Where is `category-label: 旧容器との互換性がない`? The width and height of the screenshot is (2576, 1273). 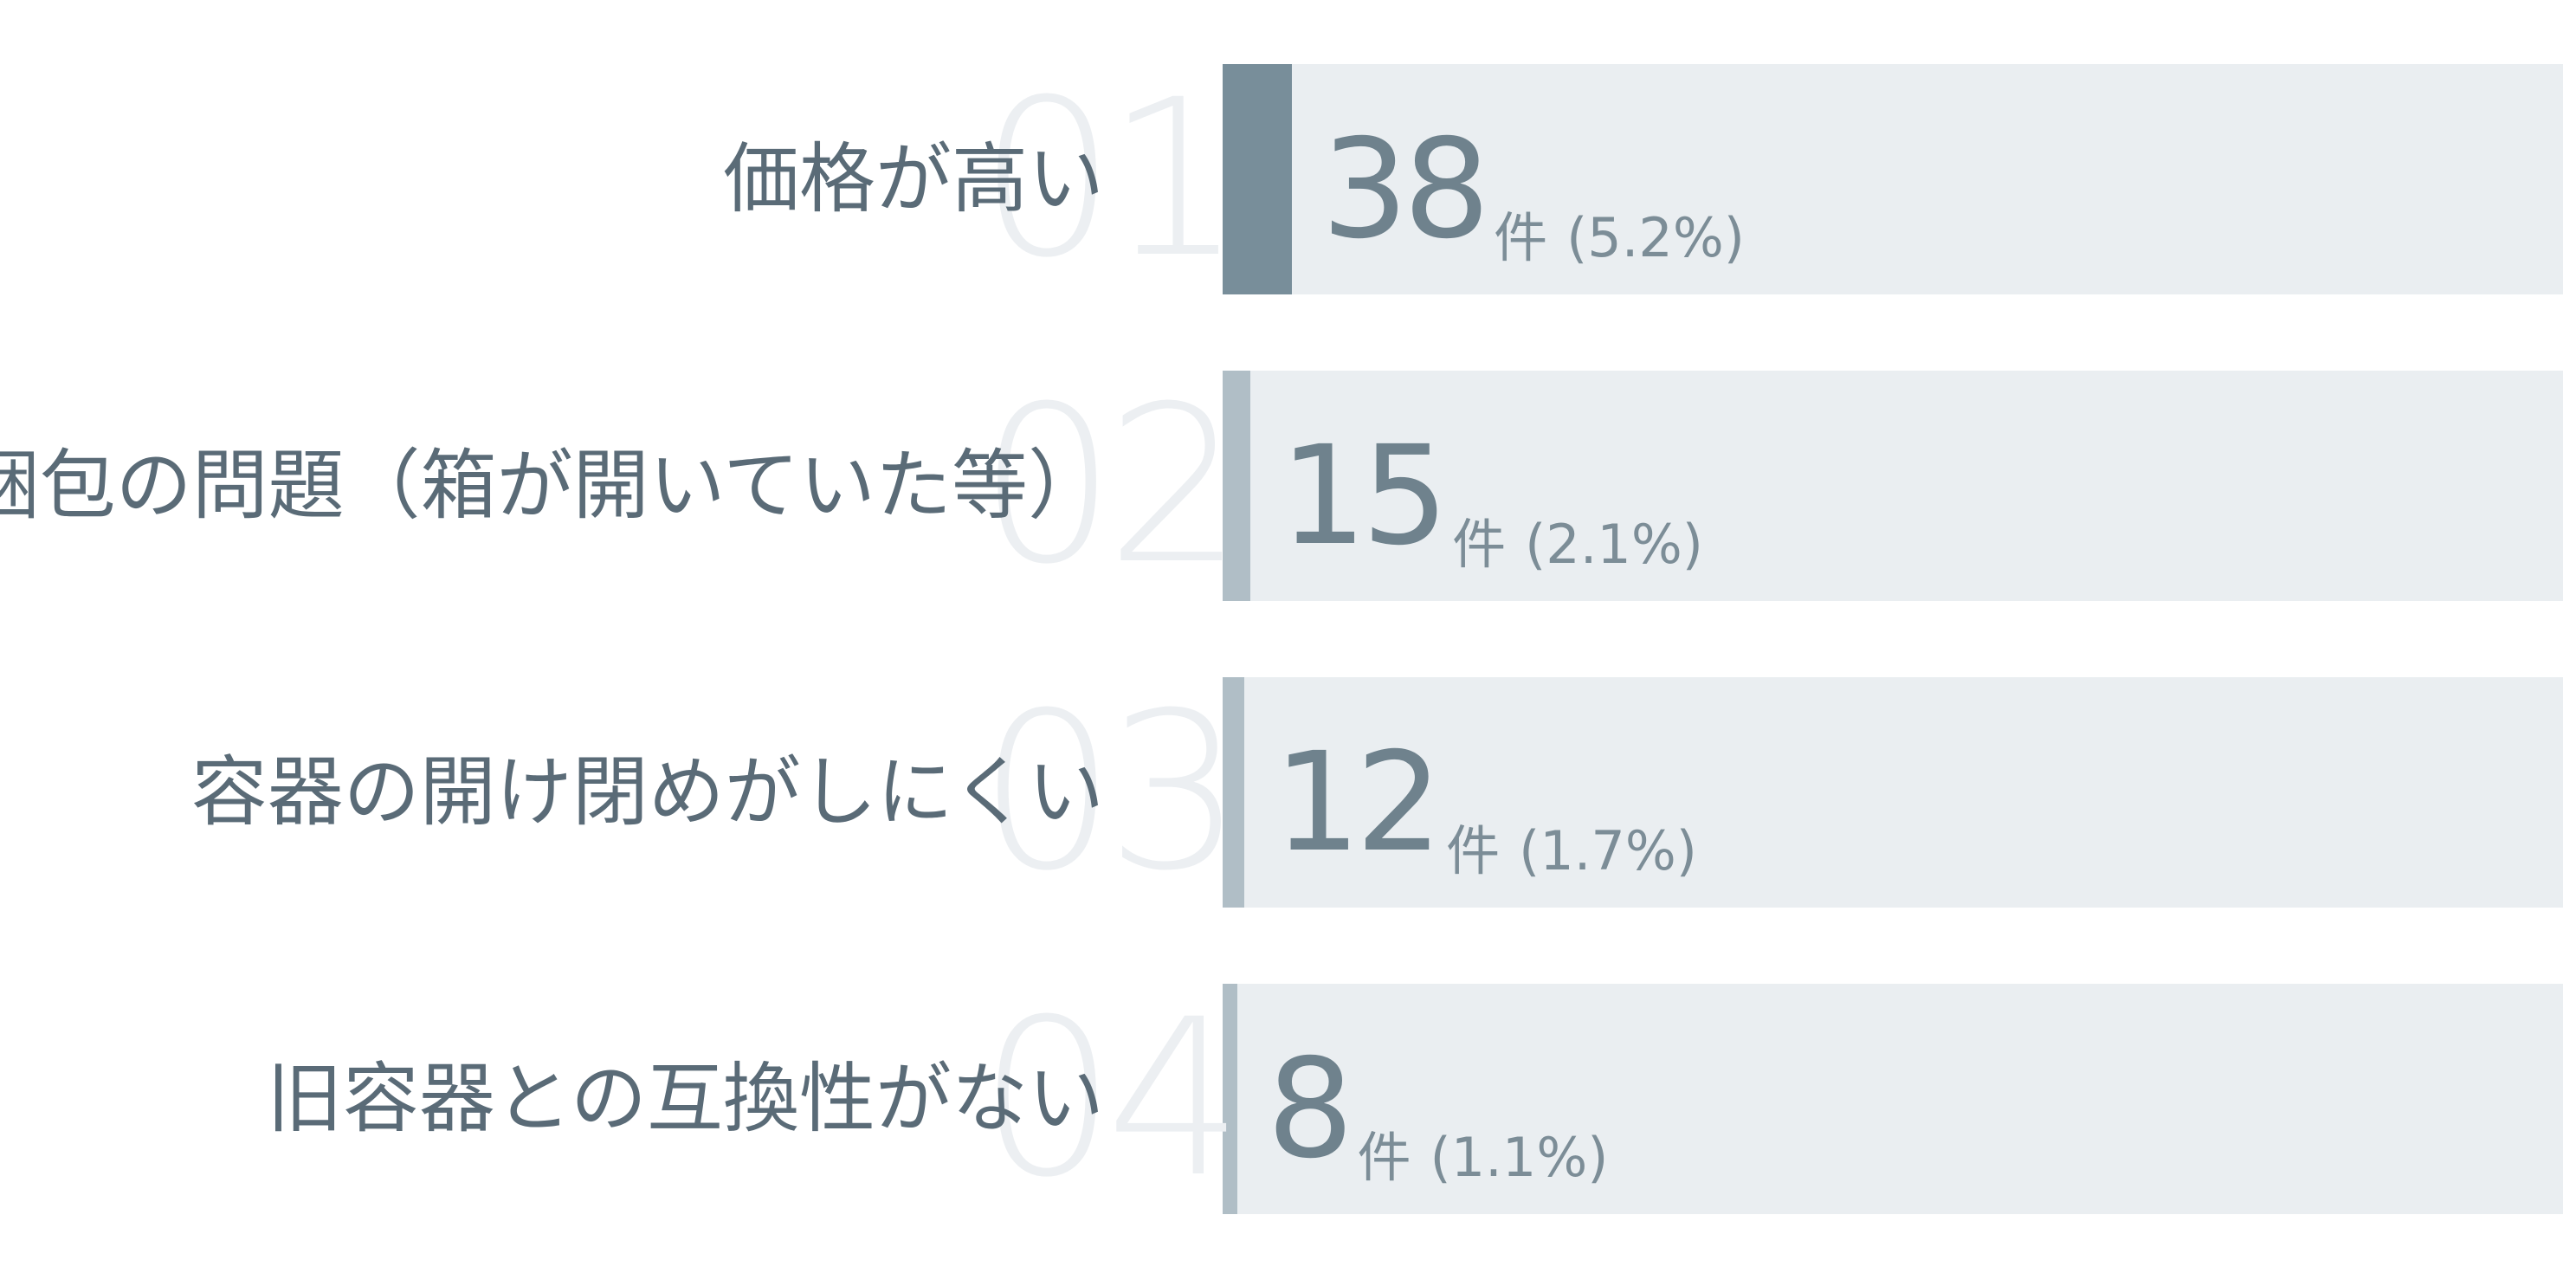 category-label: 旧容器との互換性がない is located at coordinates (685, 1098).